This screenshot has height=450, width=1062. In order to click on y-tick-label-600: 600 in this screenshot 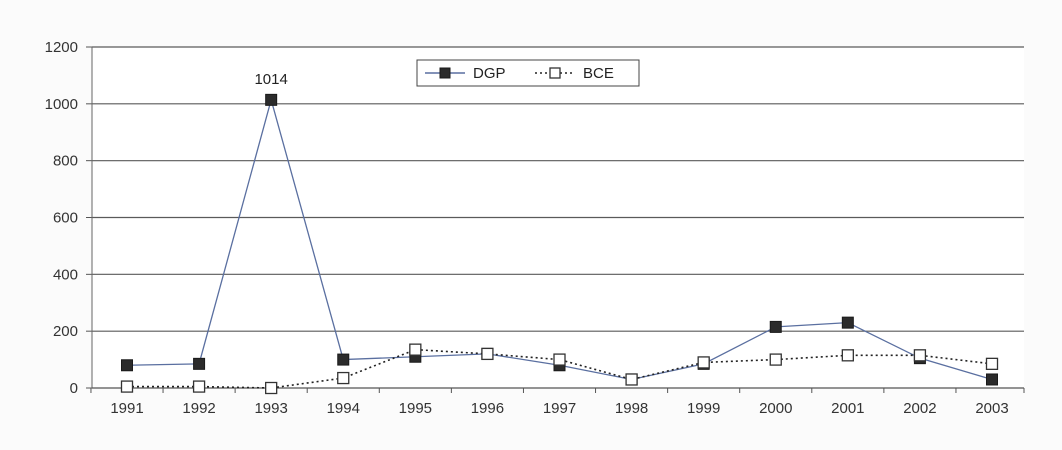, I will do `click(65, 218)`.